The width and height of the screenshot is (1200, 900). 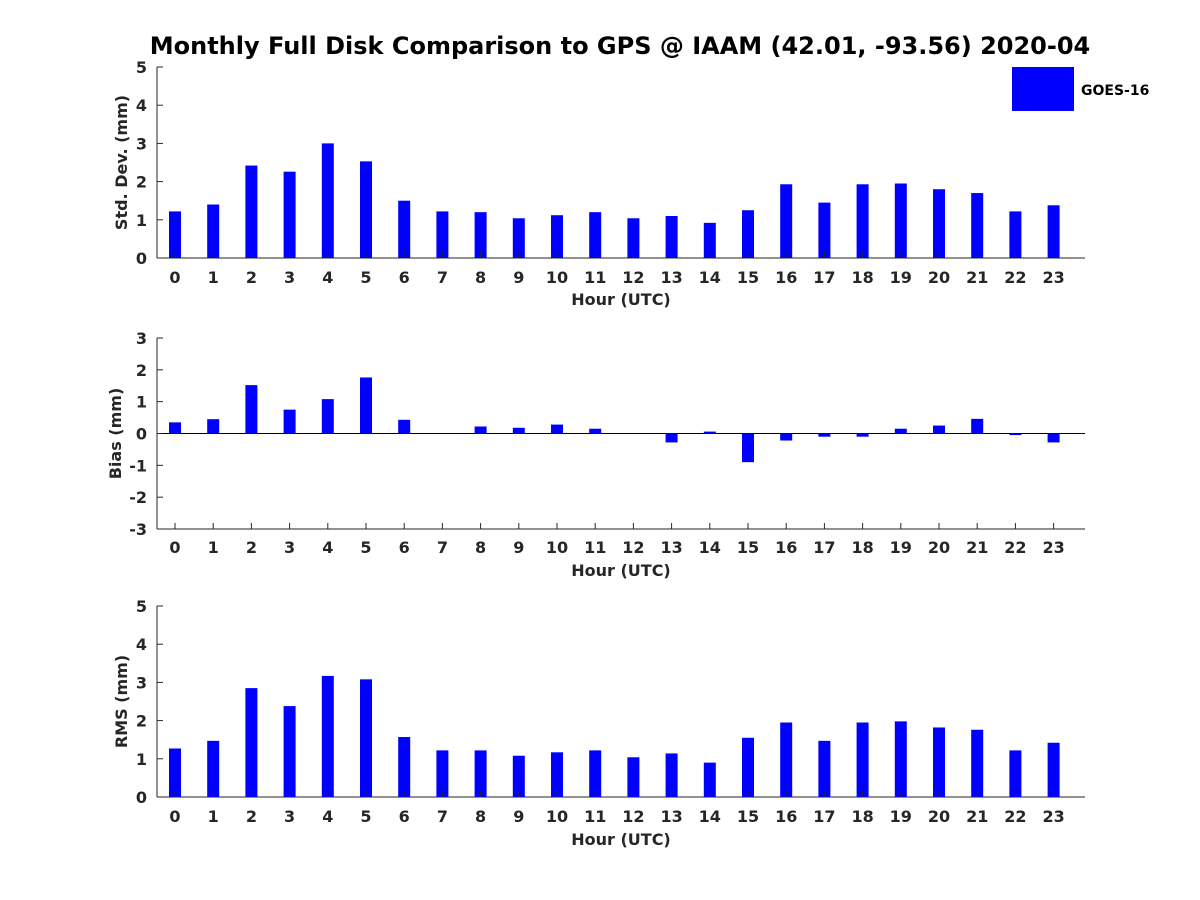 I want to click on bias-y-tick-label: 0, so click(x=141, y=434).